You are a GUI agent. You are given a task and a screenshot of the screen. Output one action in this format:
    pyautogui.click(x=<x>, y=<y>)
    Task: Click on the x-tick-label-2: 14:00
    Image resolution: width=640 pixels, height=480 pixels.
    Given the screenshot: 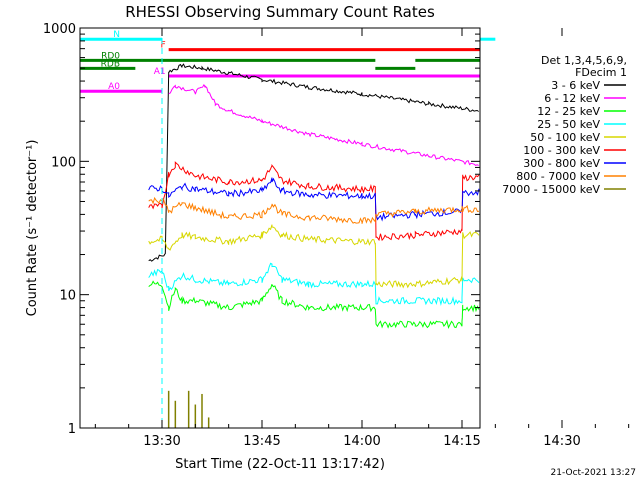 What is the action you would take?
    pyautogui.click(x=361, y=441)
    